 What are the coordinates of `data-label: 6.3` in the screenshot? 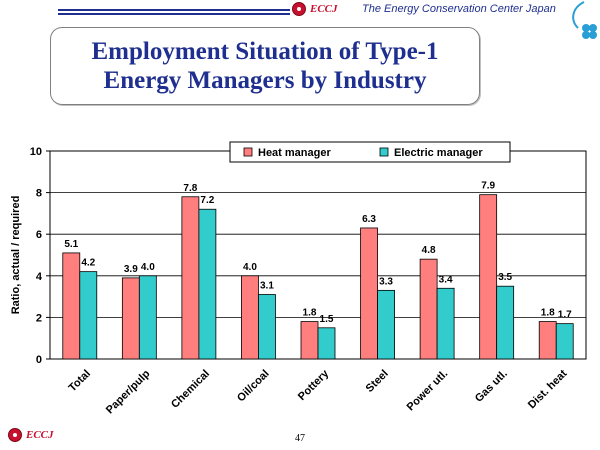 It's located at (369, 219).